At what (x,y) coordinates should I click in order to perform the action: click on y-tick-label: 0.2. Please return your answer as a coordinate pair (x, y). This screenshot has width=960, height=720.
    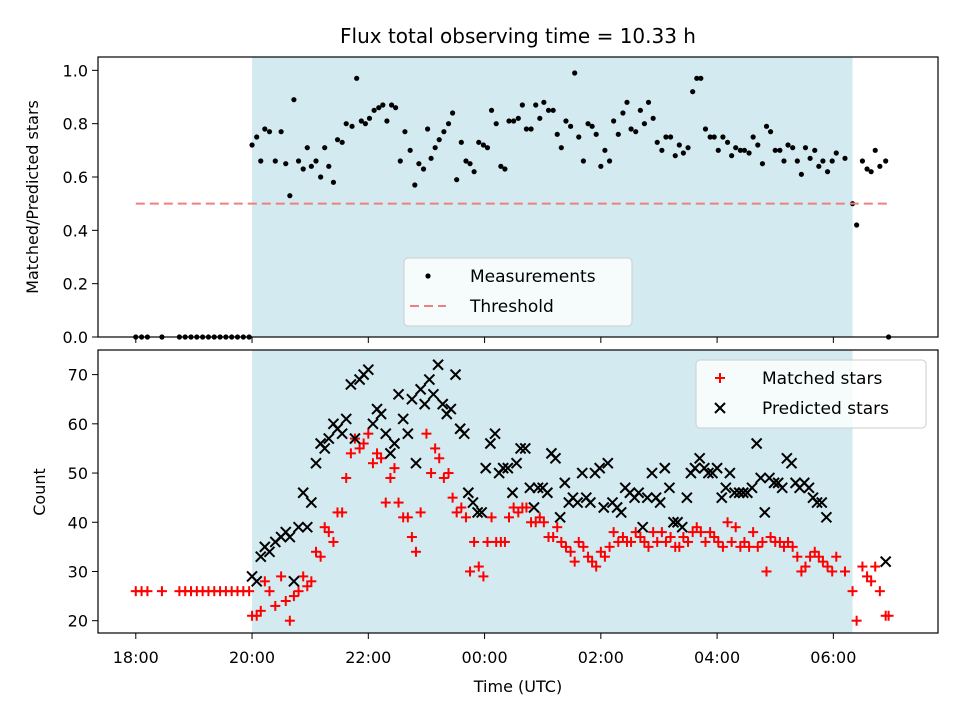
    Looking at the image, I should click on (75, 284).